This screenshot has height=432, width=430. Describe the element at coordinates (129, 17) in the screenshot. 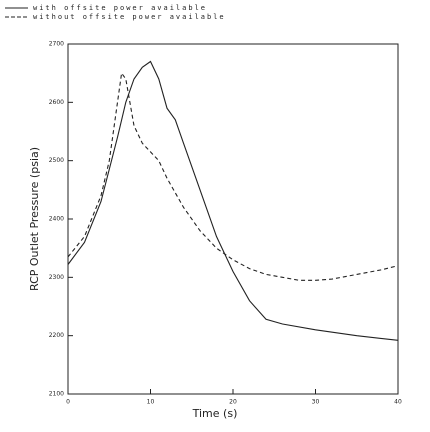

I see `legend-label: without offsite power available` at that location.